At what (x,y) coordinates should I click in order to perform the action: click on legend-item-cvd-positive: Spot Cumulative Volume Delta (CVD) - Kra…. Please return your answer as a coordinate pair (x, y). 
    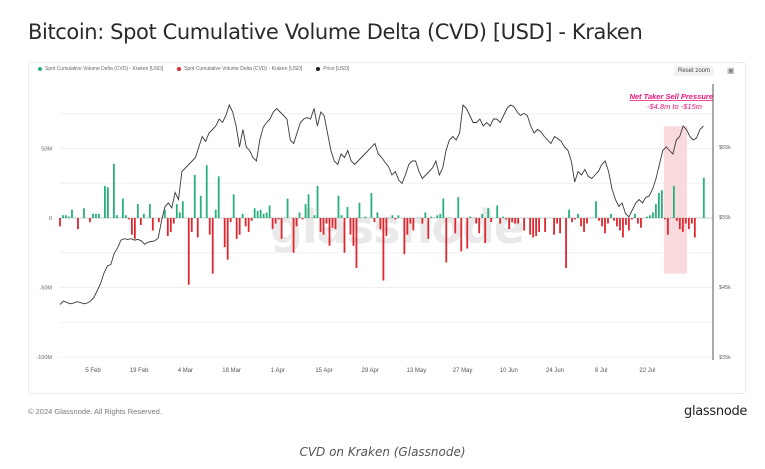
    Looking at the image, I should click on (100, 69).